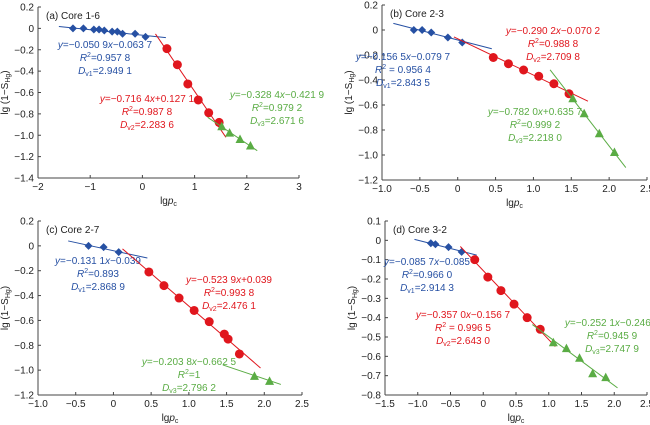 The width and height of the screenshot is (650, 425). What do you see at coordinates (147, 112) in the screenshot?
I see `r-squared-segment-2: R2=0.987 8` at bounding box center [147, 112].